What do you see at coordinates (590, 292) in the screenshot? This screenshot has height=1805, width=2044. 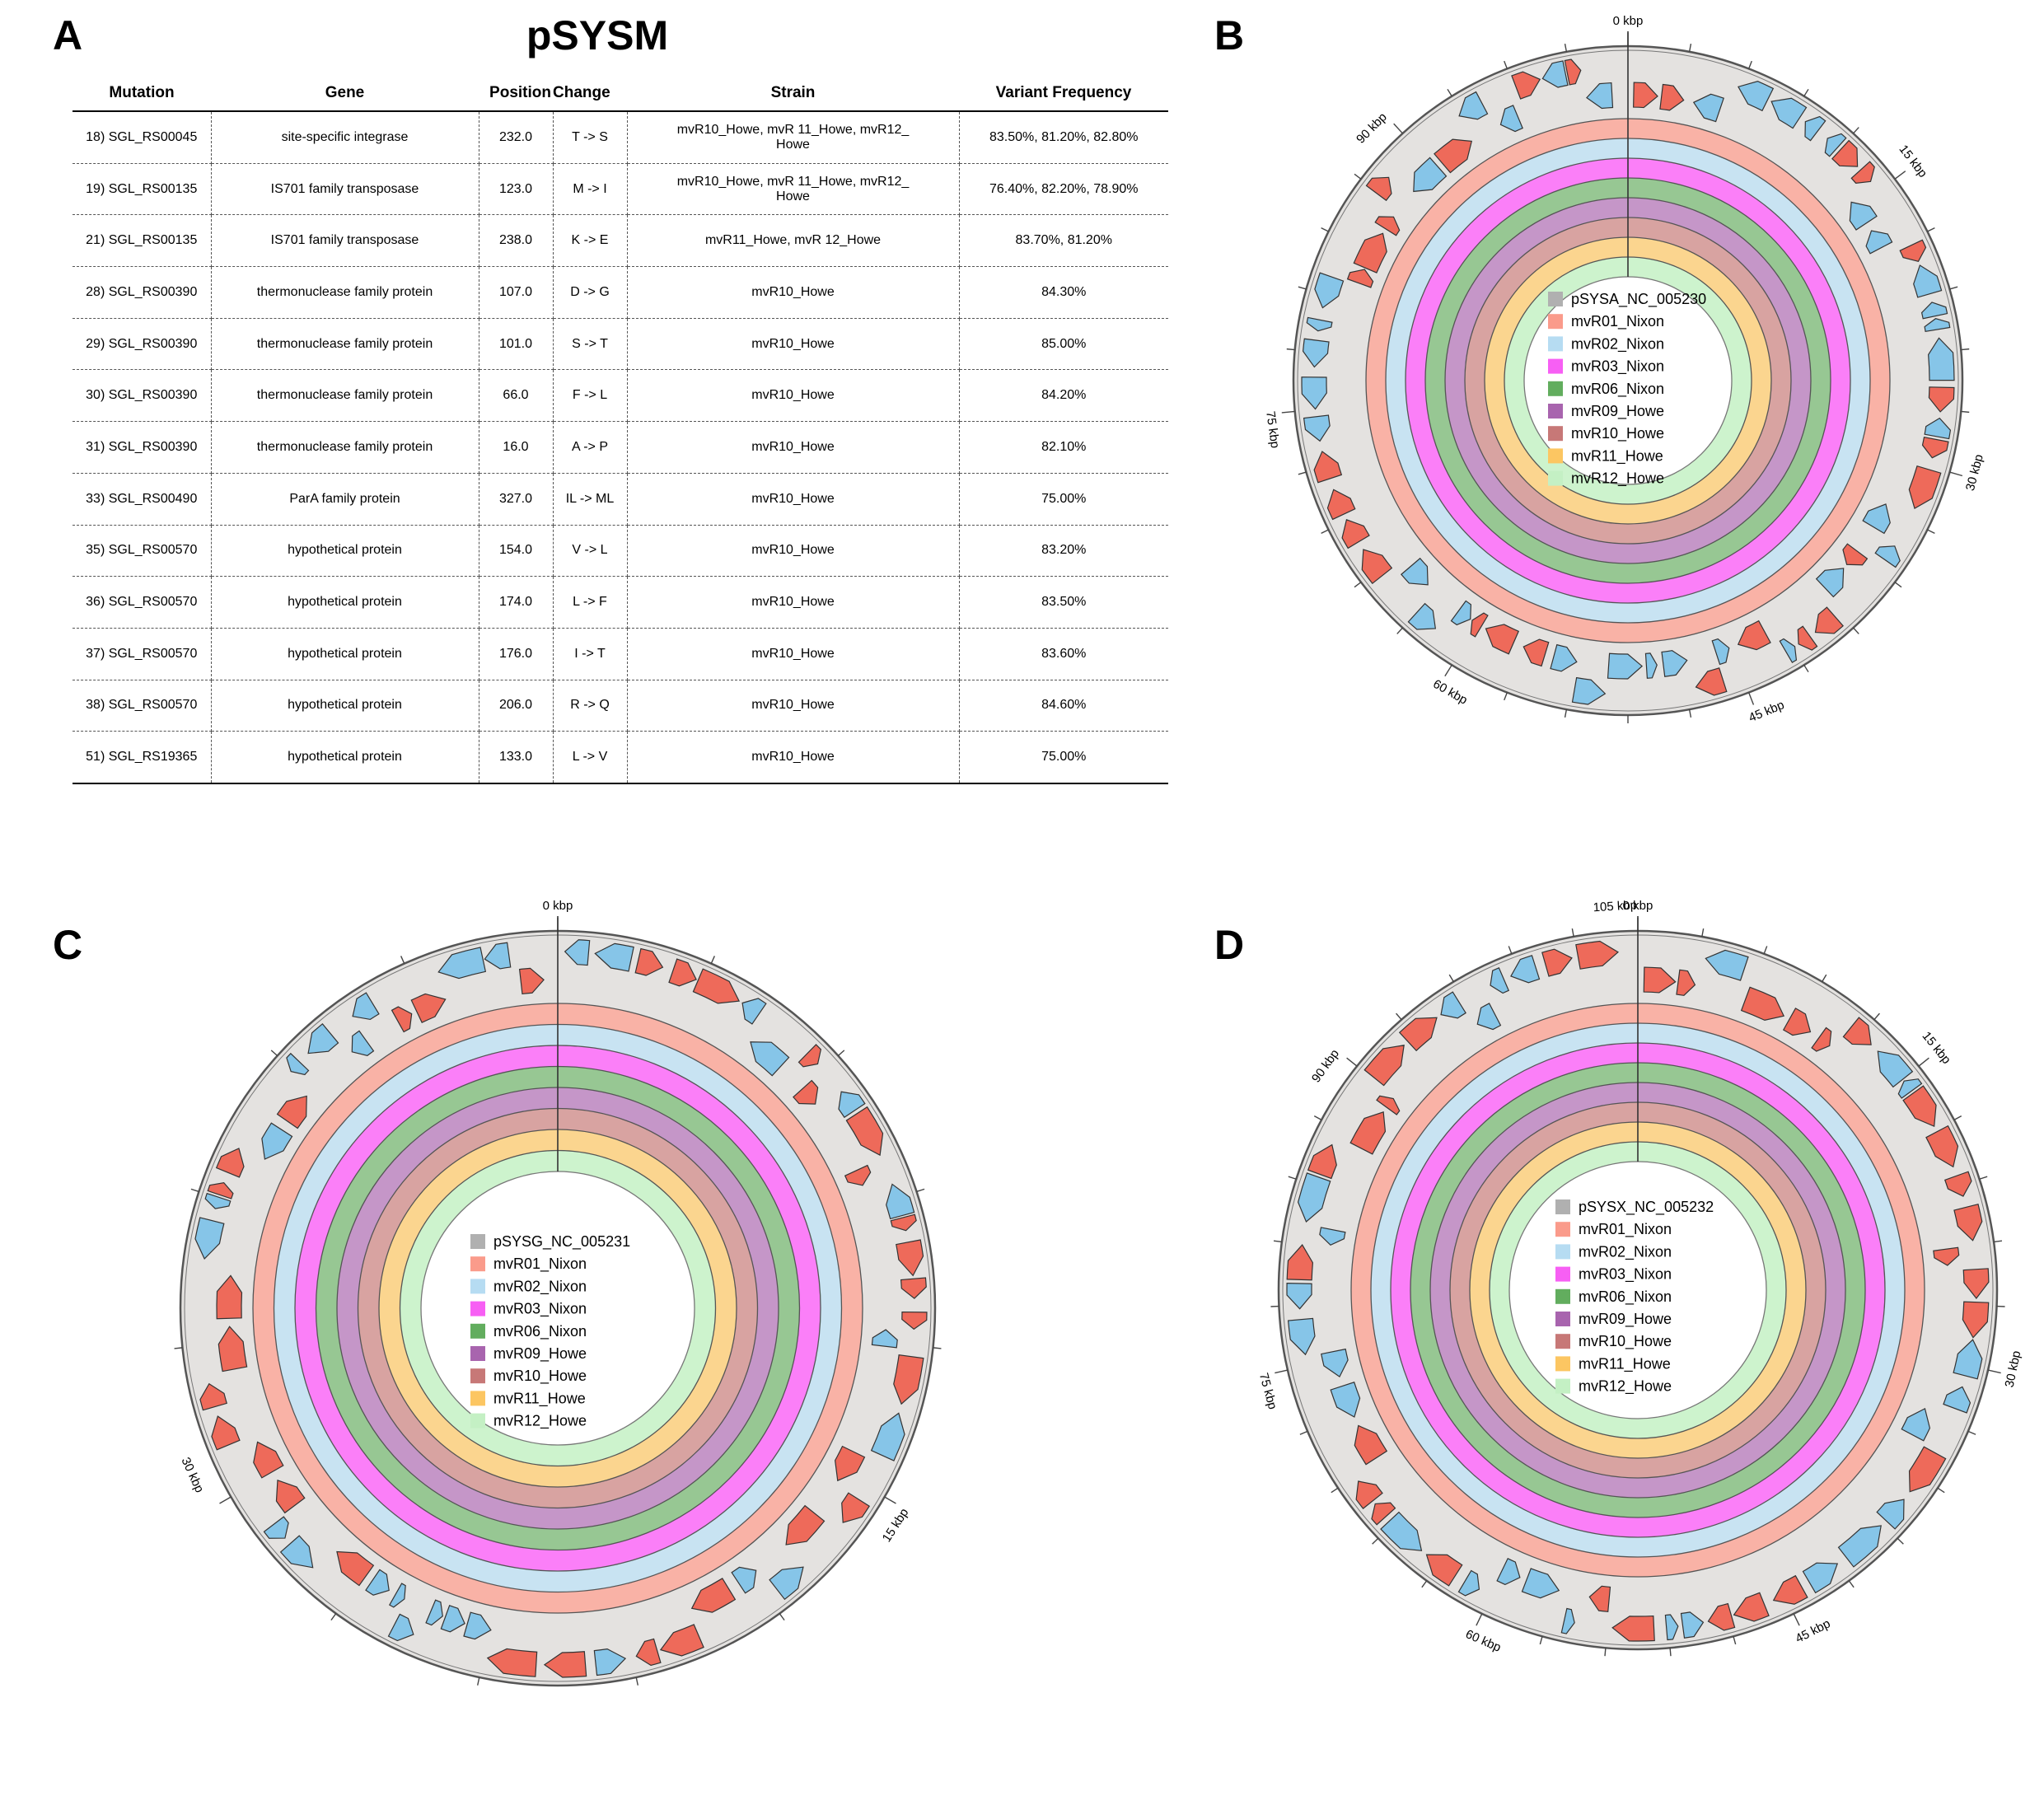 I see `cell-change: D -> G` at bounding box center [590, 292].